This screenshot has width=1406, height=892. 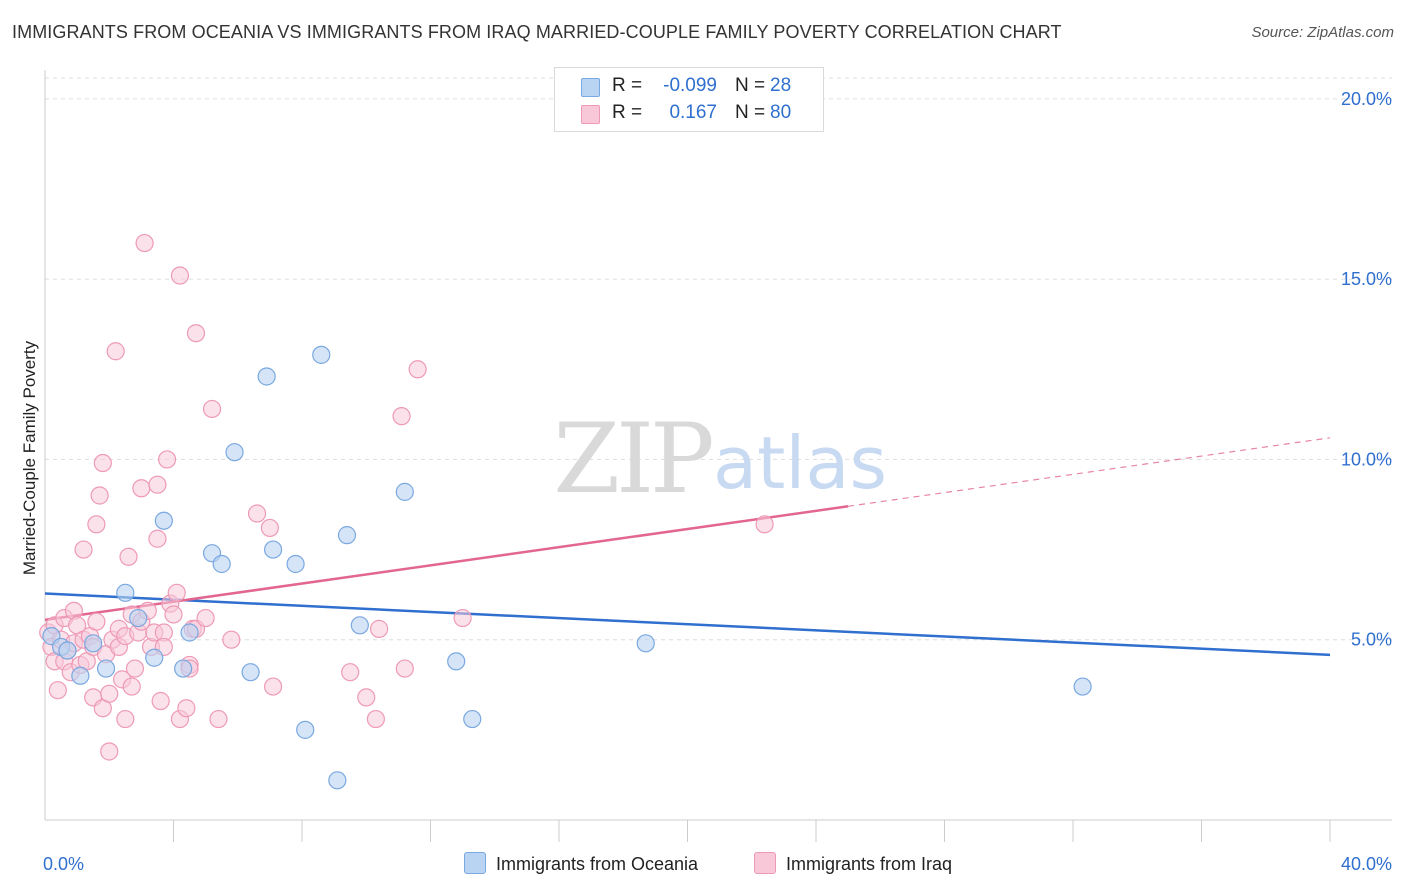 What do you see at coordinates (687, 624) in the screenshot?
I see `oceania-trend-line` at bounding box center [687, 624].